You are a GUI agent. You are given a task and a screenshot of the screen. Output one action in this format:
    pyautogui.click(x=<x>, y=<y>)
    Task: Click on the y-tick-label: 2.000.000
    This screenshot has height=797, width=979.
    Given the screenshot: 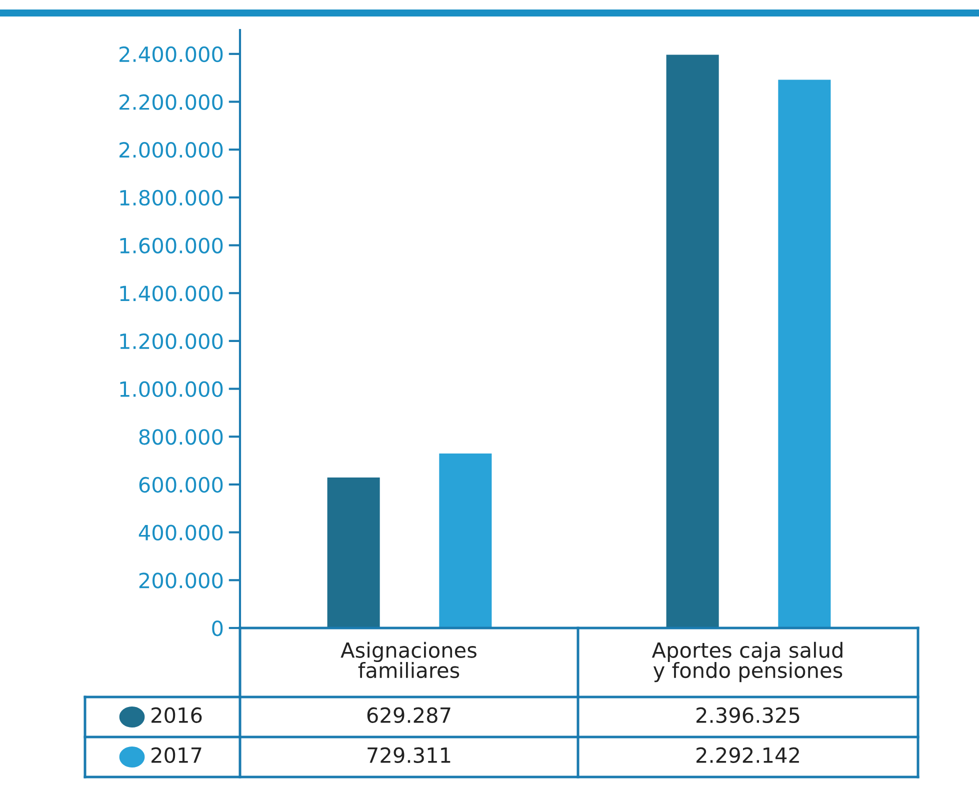 What is the action you would take?
    pyautogui.click(x=171, y=150)
    